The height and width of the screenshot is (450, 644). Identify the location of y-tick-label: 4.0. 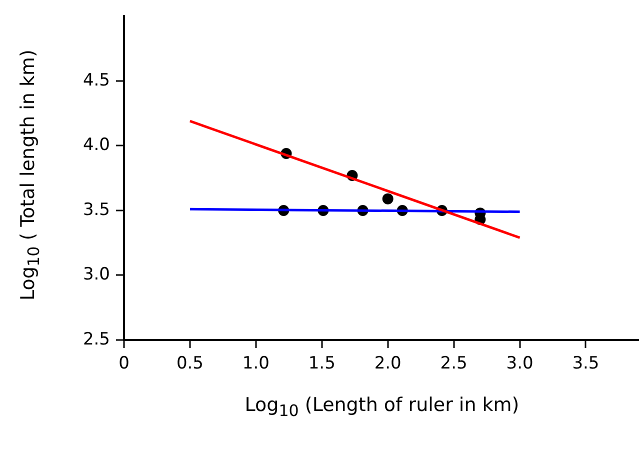
(96, 145).